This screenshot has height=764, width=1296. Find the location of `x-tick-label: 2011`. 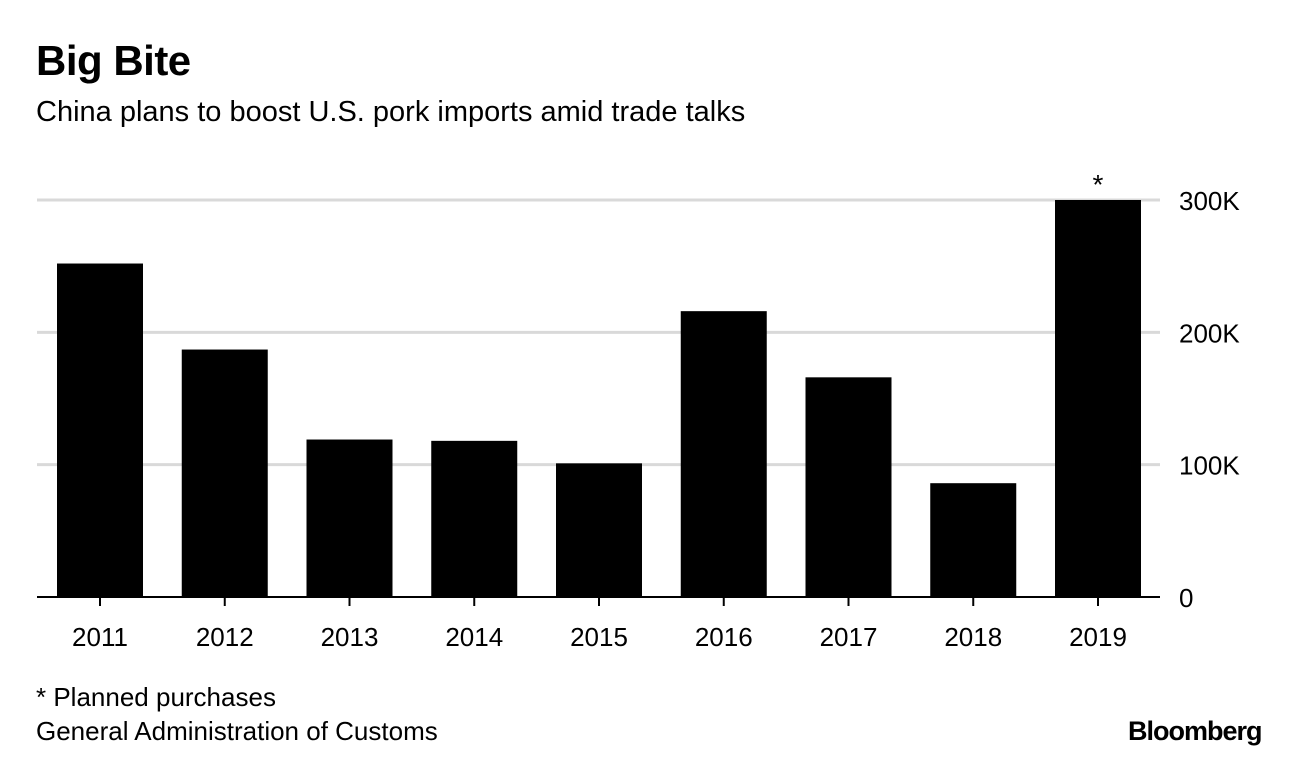

x-tick-label: 2011 is located at coordinates (100, 637).